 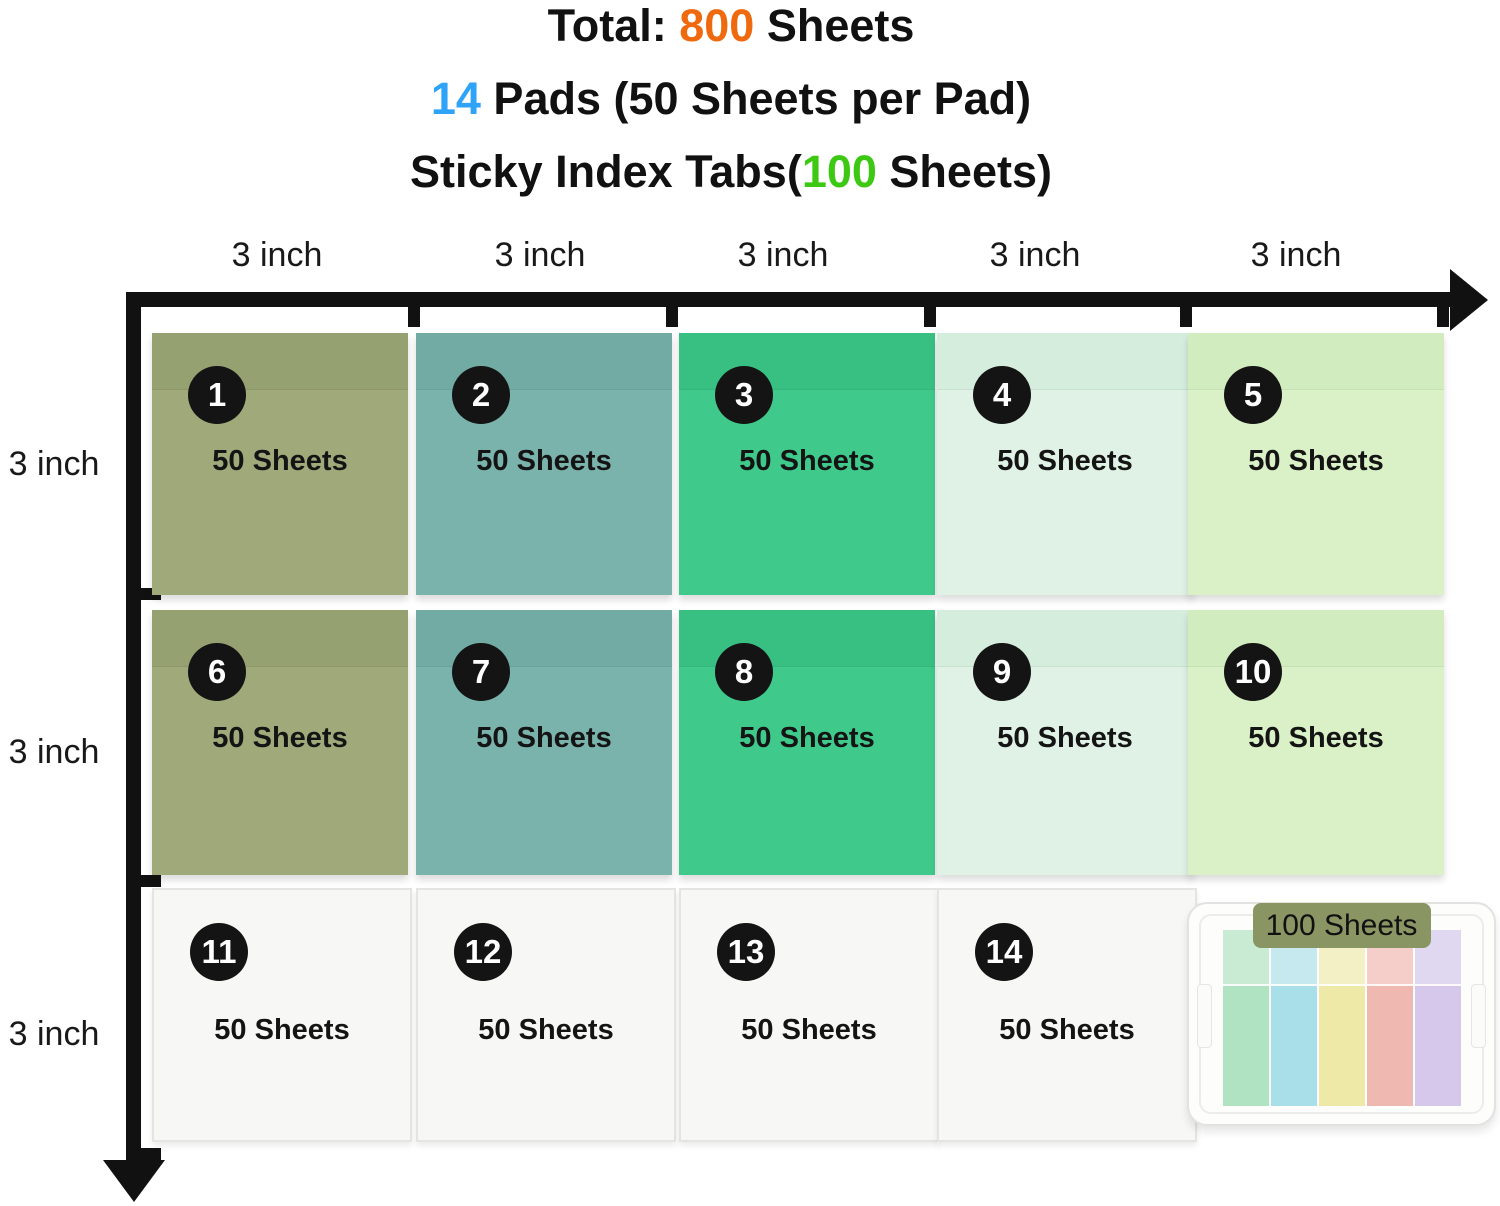 What do you see at coordinates (744, 395) in the screenshot?
I see `pad-number-badge: 3` at bounding box center [744, 395].